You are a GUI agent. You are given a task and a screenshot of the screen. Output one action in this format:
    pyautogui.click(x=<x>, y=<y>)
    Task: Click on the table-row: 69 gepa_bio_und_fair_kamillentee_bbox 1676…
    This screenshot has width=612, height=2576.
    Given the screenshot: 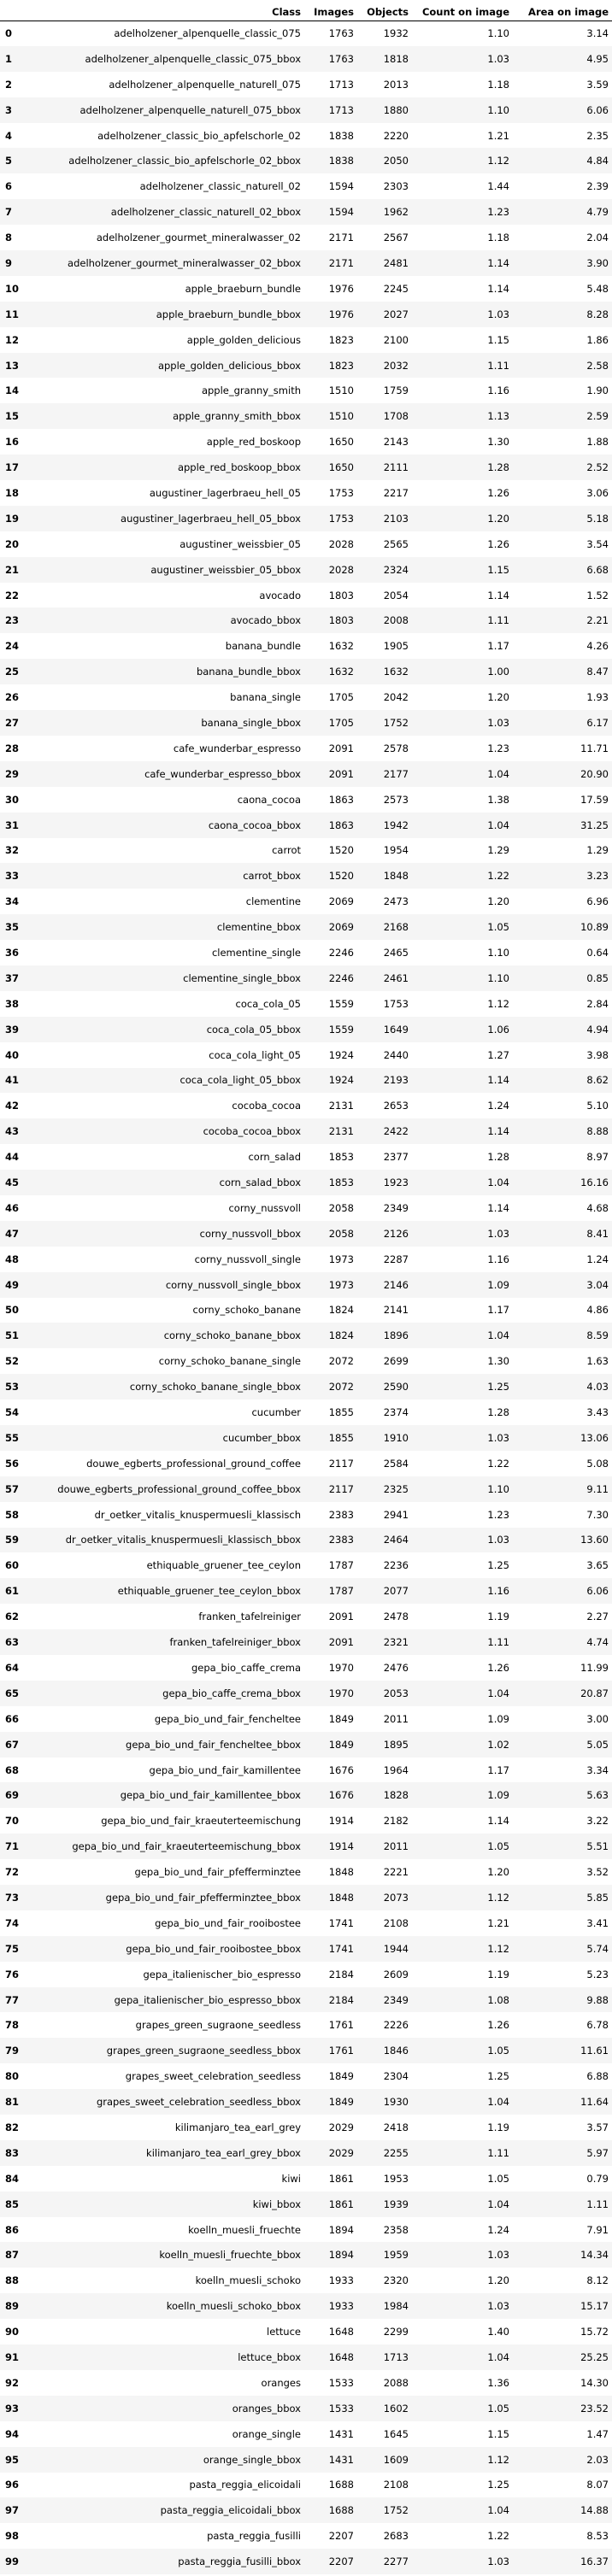 What is the action you would take?
    pyautogui.click(x=306, y=1795)
    